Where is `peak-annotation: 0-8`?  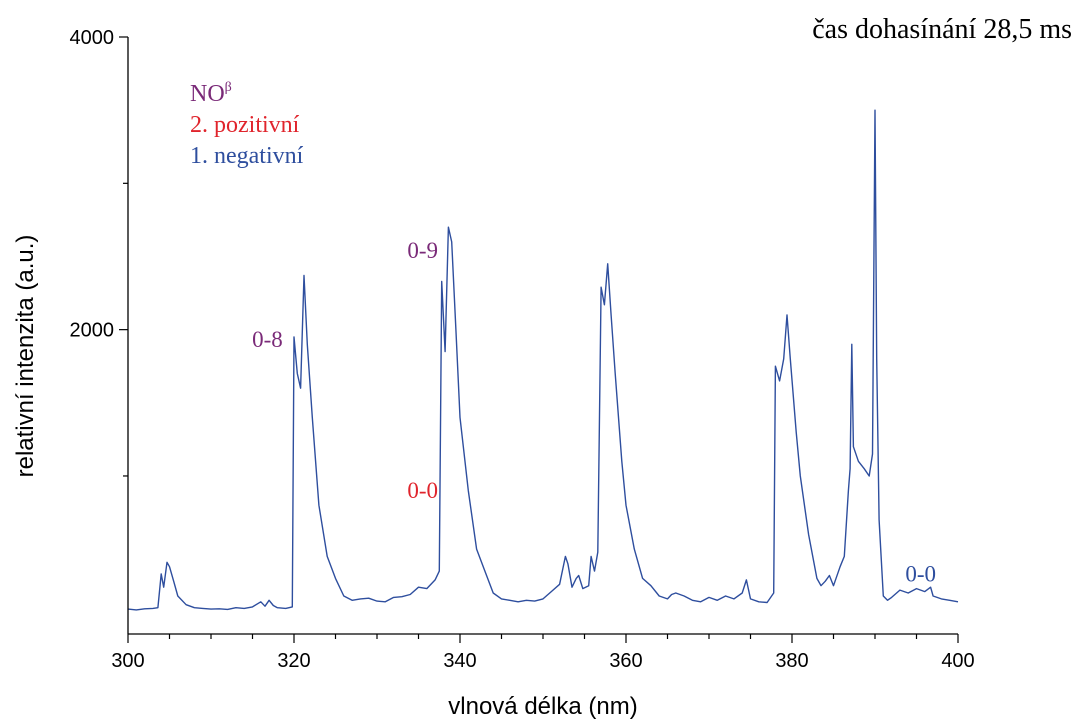 peak-annotation: 0-8 is located at coordinates (267, 339).